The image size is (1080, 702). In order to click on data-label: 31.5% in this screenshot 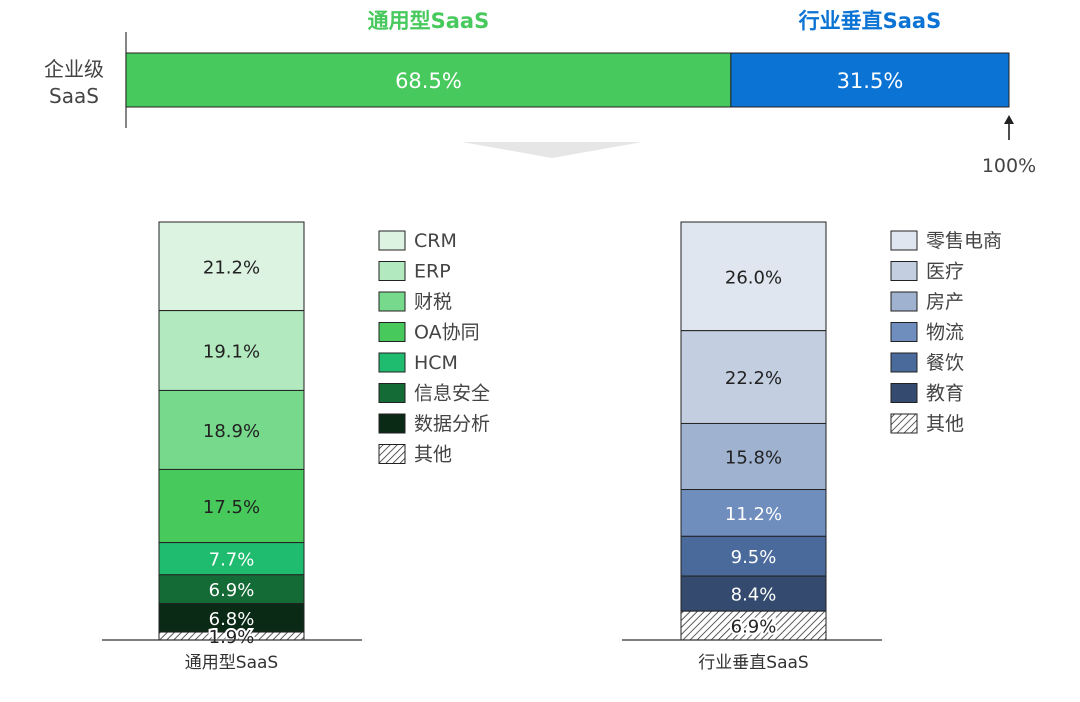, I will do `click(870, 81)`.